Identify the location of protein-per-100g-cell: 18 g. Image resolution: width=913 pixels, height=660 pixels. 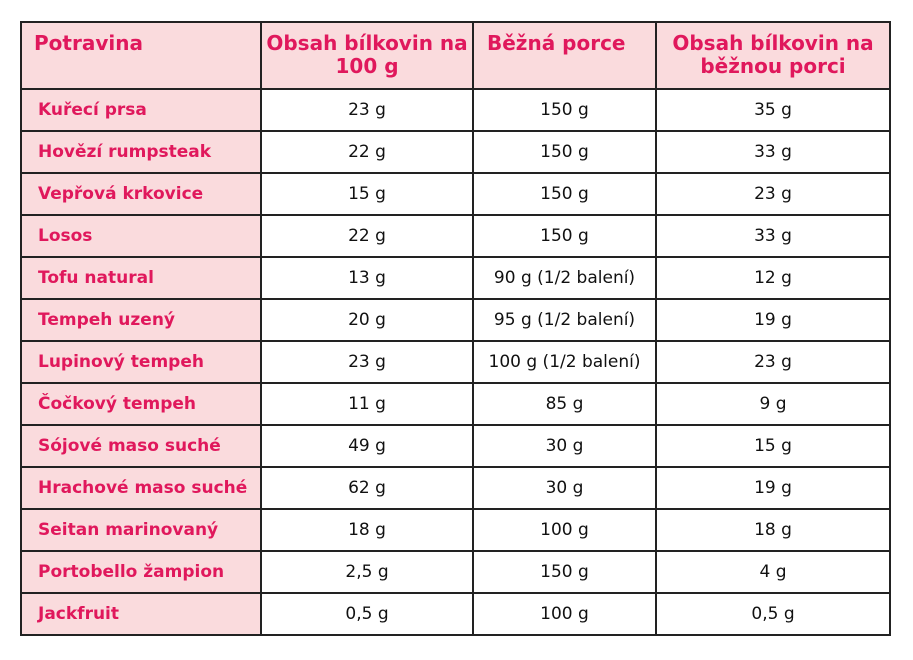
(367, 530).